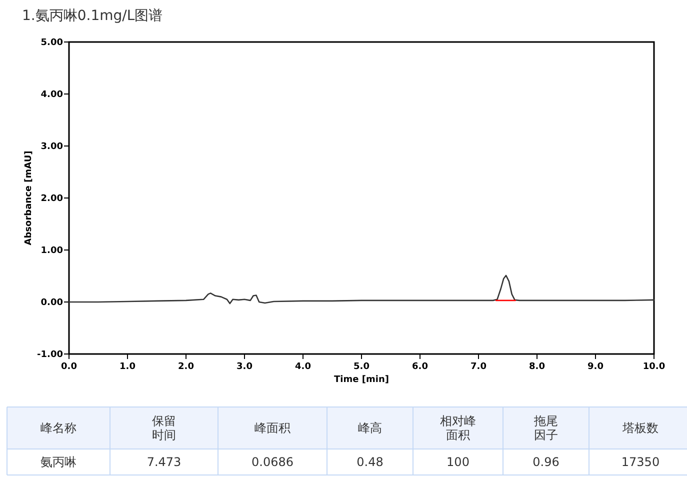 The image size is (687, 481). I want to click on text: 峰面积, so click(272, 428).